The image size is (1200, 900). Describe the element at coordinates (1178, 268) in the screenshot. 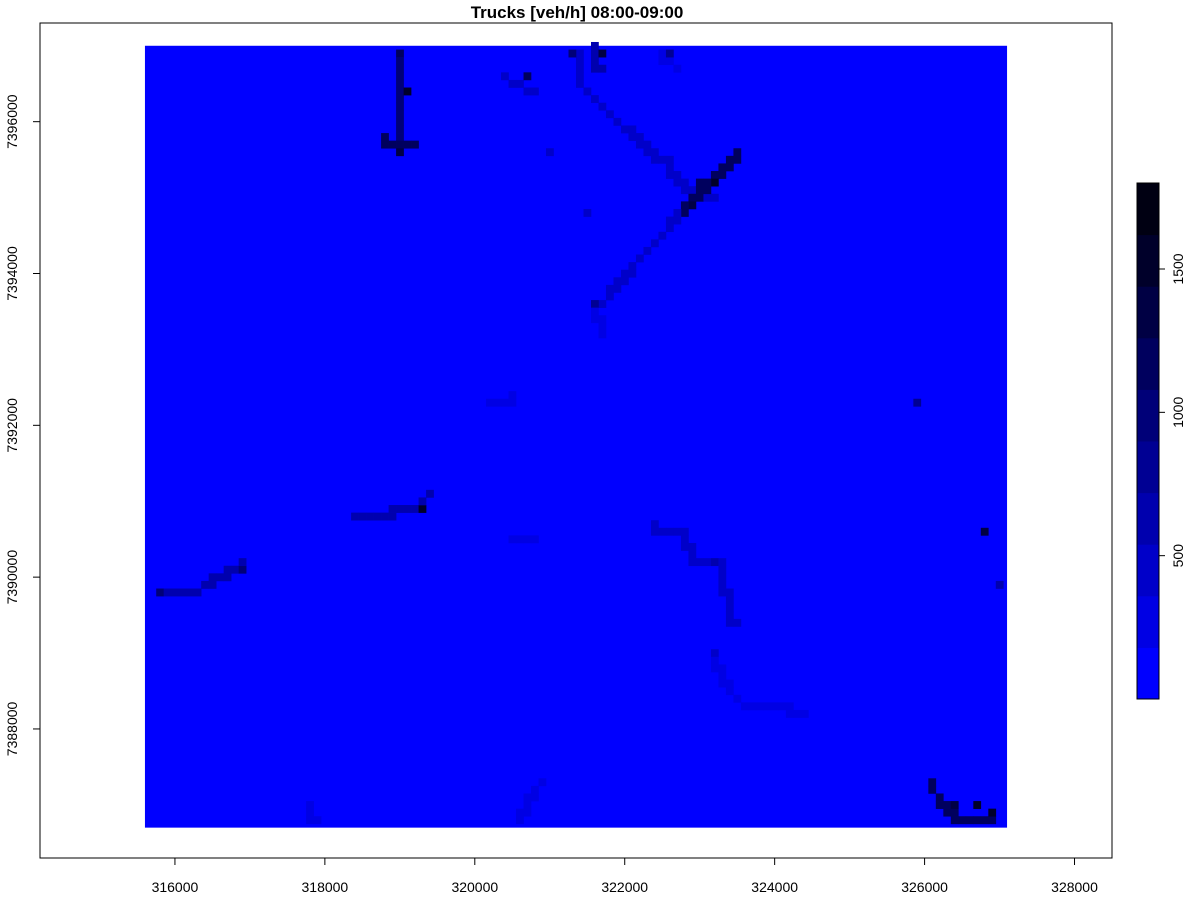

I see `legend-tick-label: 1500` at that location.